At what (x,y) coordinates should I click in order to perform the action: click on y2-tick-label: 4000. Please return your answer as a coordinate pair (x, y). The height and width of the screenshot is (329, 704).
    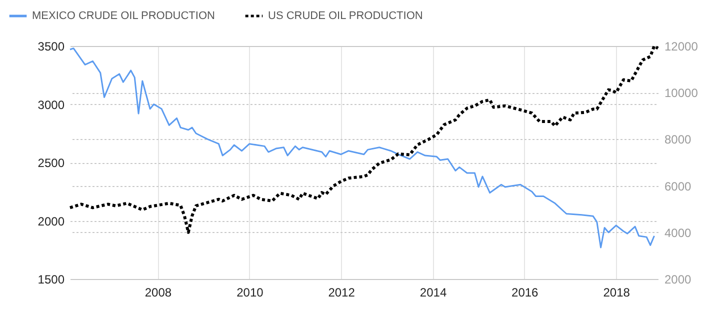
    Looking at the image, I should click on (678, 233).